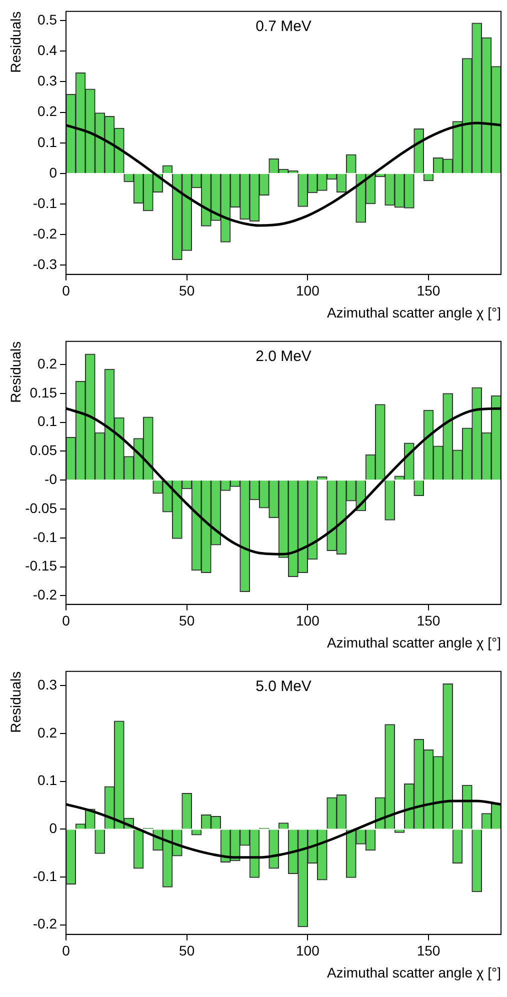 This screenshot has height=997, width=507. What do you see at coordinates (284, 687) in the screenshot?
I see `text: 5.0 MeV` at bounding box center [284, 687].